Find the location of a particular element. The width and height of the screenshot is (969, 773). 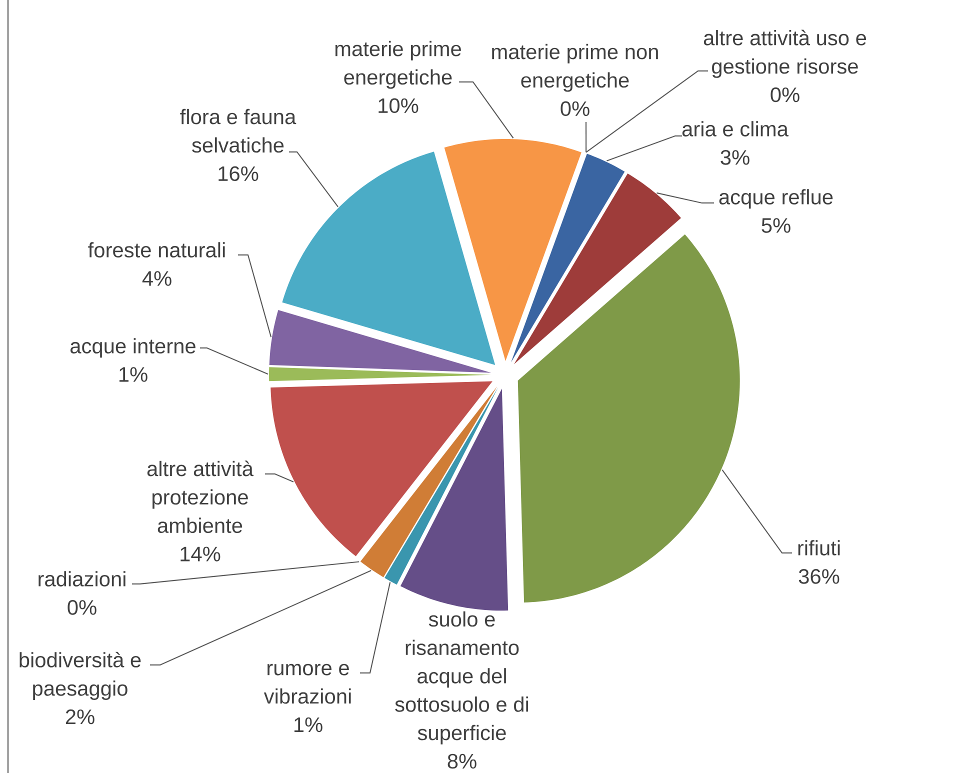

data-label: 16% is located at coordinates (238, 174).